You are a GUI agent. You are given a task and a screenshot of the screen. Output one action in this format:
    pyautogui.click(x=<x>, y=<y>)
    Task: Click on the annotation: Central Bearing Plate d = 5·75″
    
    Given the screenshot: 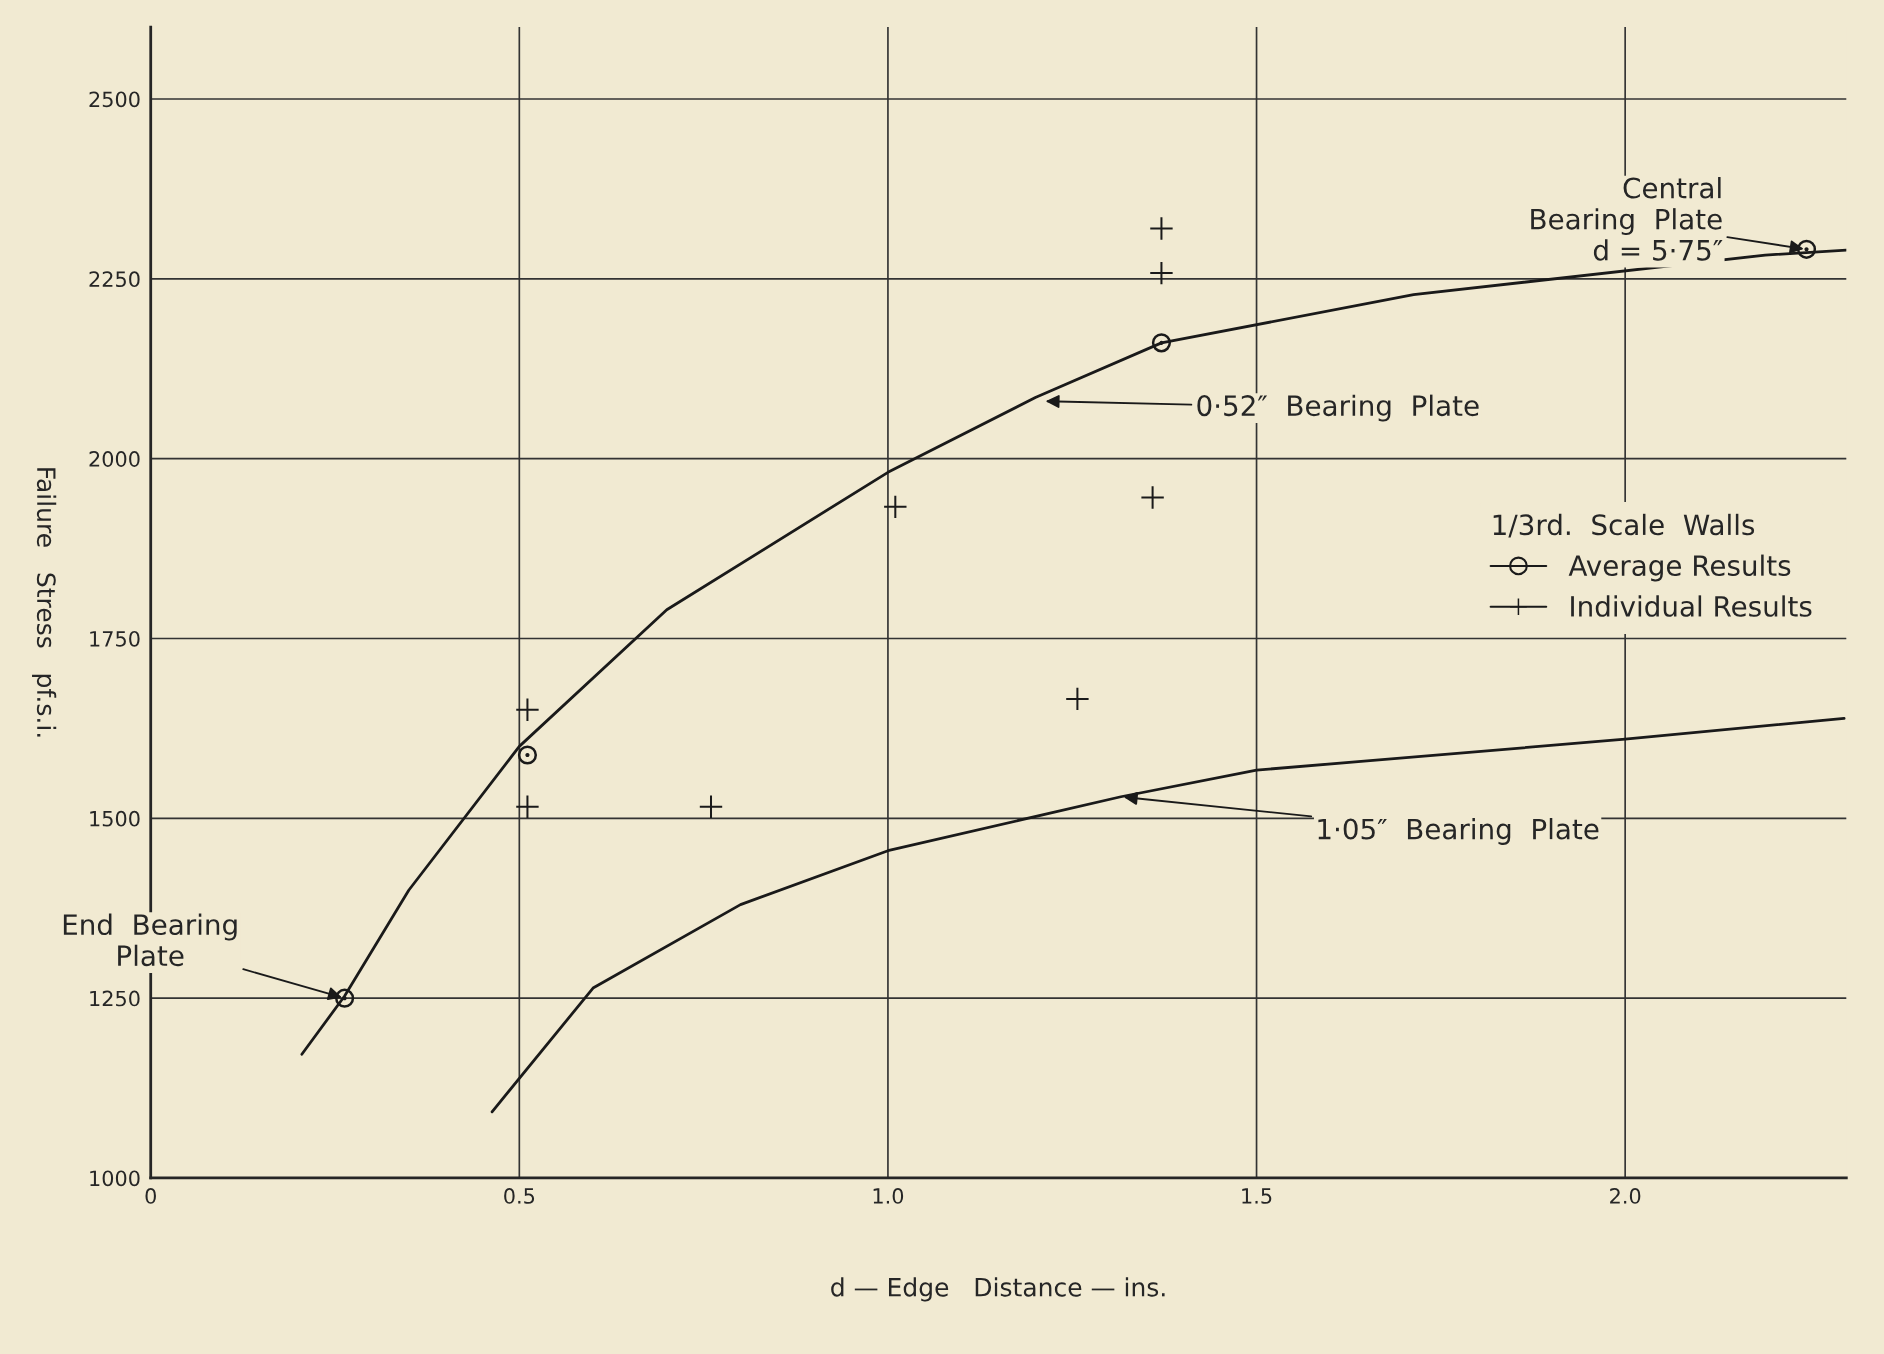 What is the action you would take?
    pyautogui.click(x=1627, y=219)
    